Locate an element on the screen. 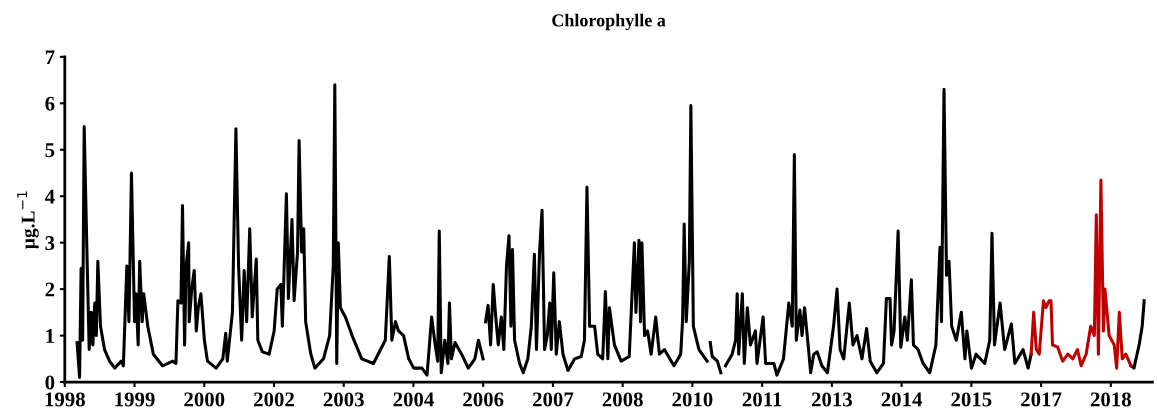 The height and width of the screenshot is (418, 1157). x-tick-label: 2008 is located at coordinates (622, 399).